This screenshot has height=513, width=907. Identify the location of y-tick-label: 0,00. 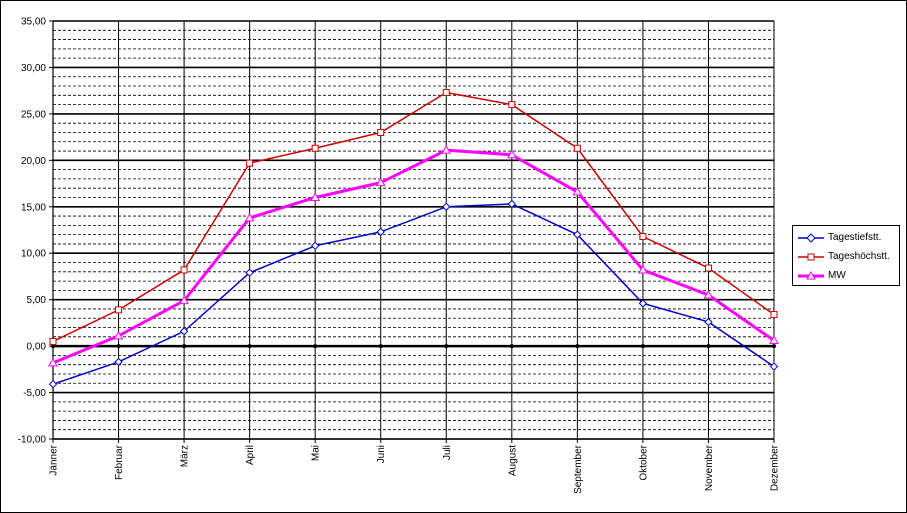
(37, 347).